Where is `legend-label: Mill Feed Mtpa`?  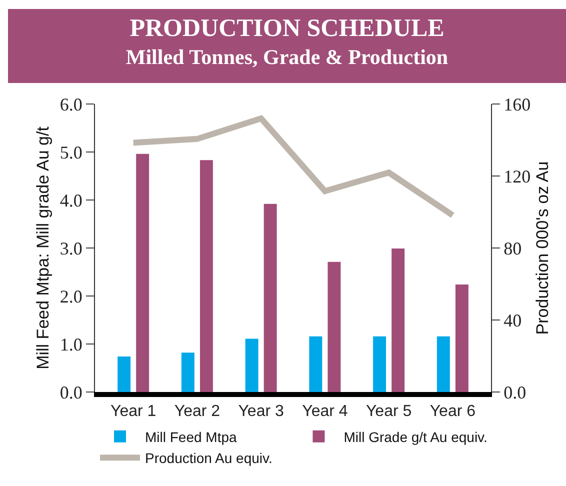
legend-label: Mill Feed Mtpa is located at coordinates (191, 436).